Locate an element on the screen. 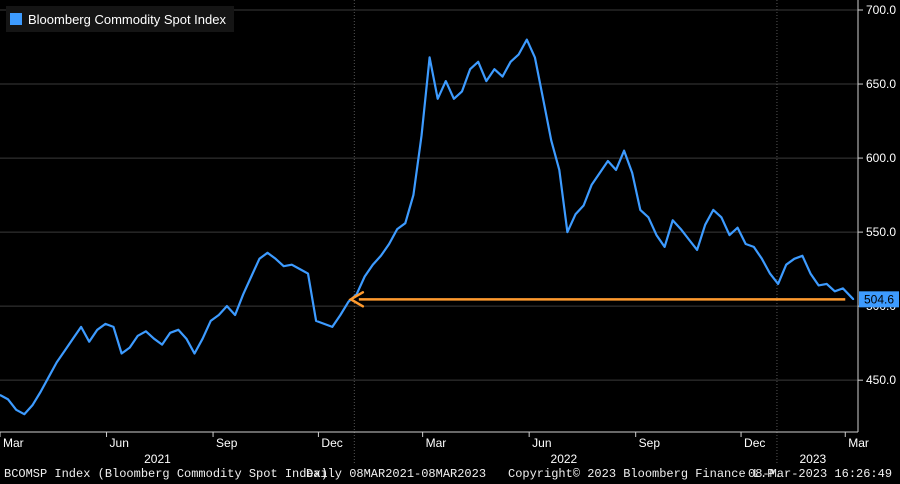 This screenshot has height=484, width=900. x-axis-labels: Mar Jun Sep Dec Mar Jun Sep Dec Mar 2021 2022 2023 is located at coordinates (436, 450).